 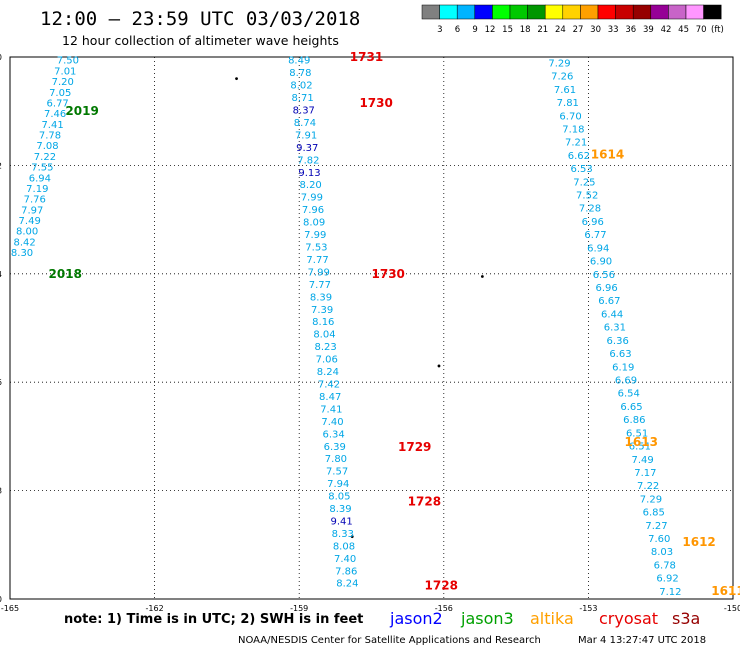 I want to click on legend-label: 15, so click(x=507, y=30).